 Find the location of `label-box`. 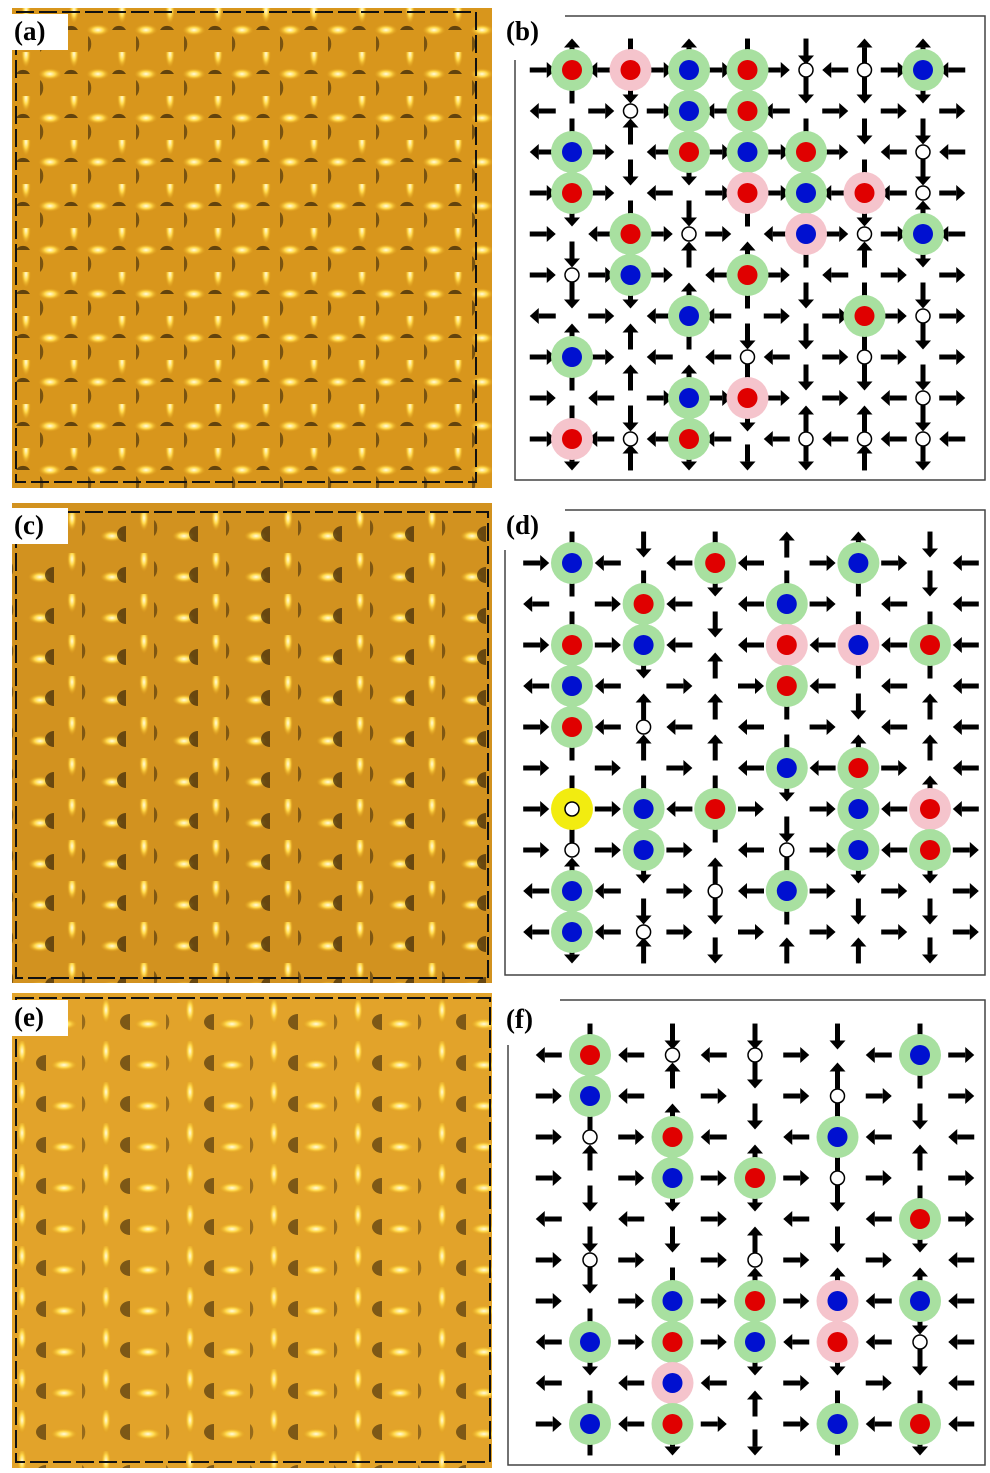

label-box is located at coordinates (40, 526).